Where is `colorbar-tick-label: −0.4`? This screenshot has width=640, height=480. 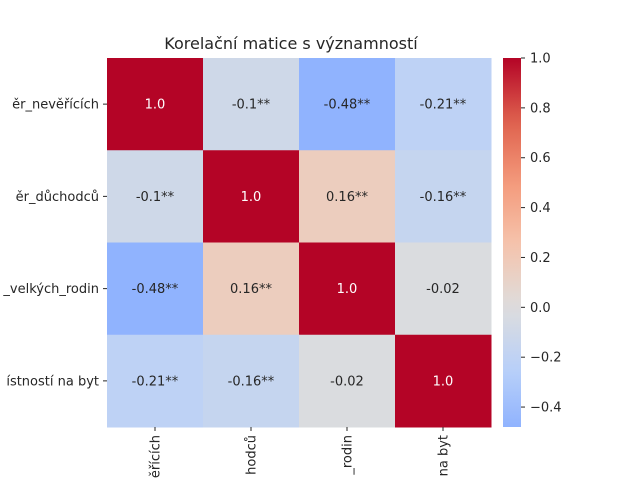
colorbar-tick-label: −0.4 is located at coordinates (546, 408).